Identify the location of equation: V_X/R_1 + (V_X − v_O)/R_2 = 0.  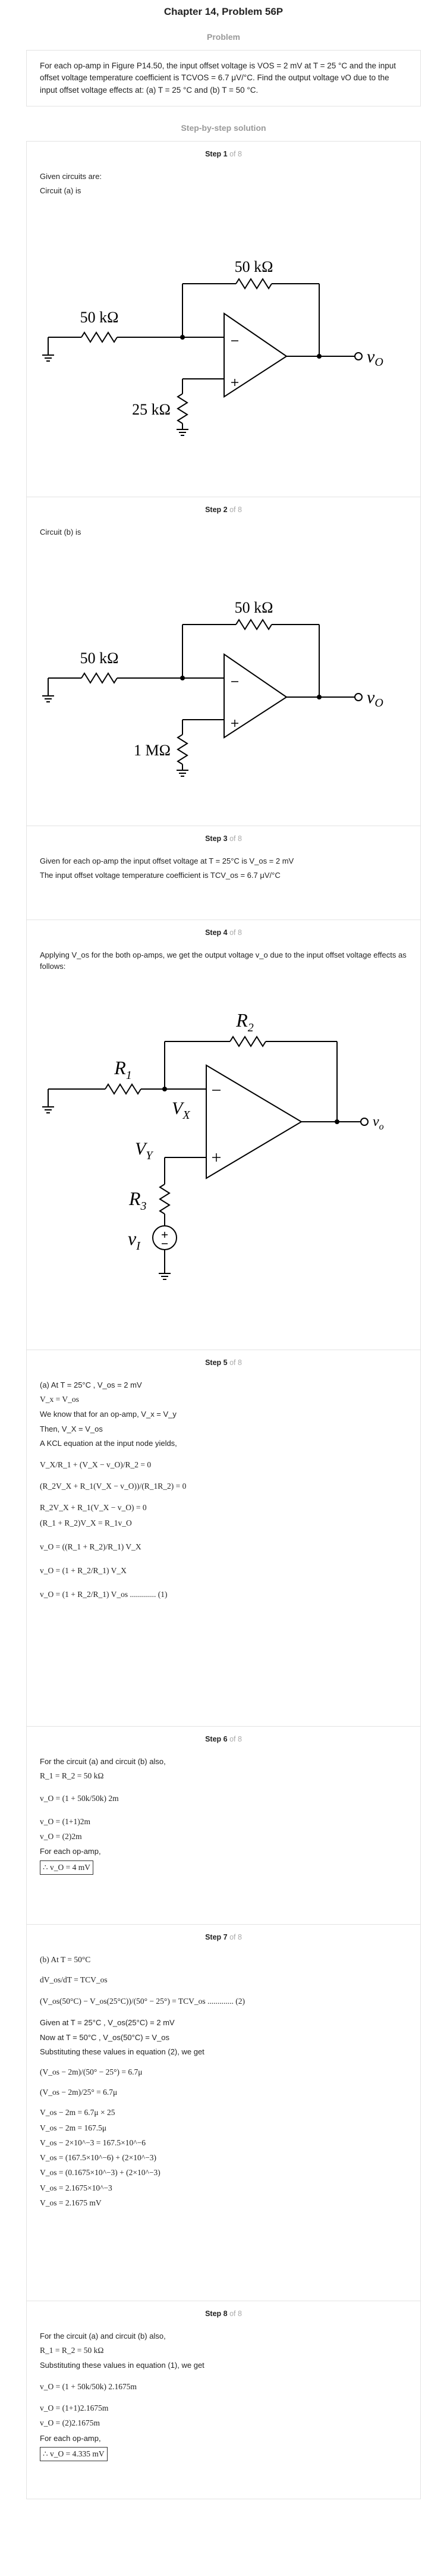
(96, 1464).